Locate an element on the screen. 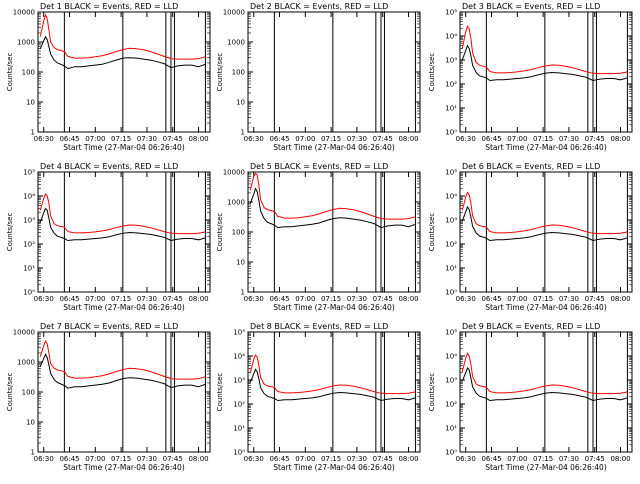  panel-title: Det 9 BLACK = Events, RED = LLD is located at coordinates (531, 326).